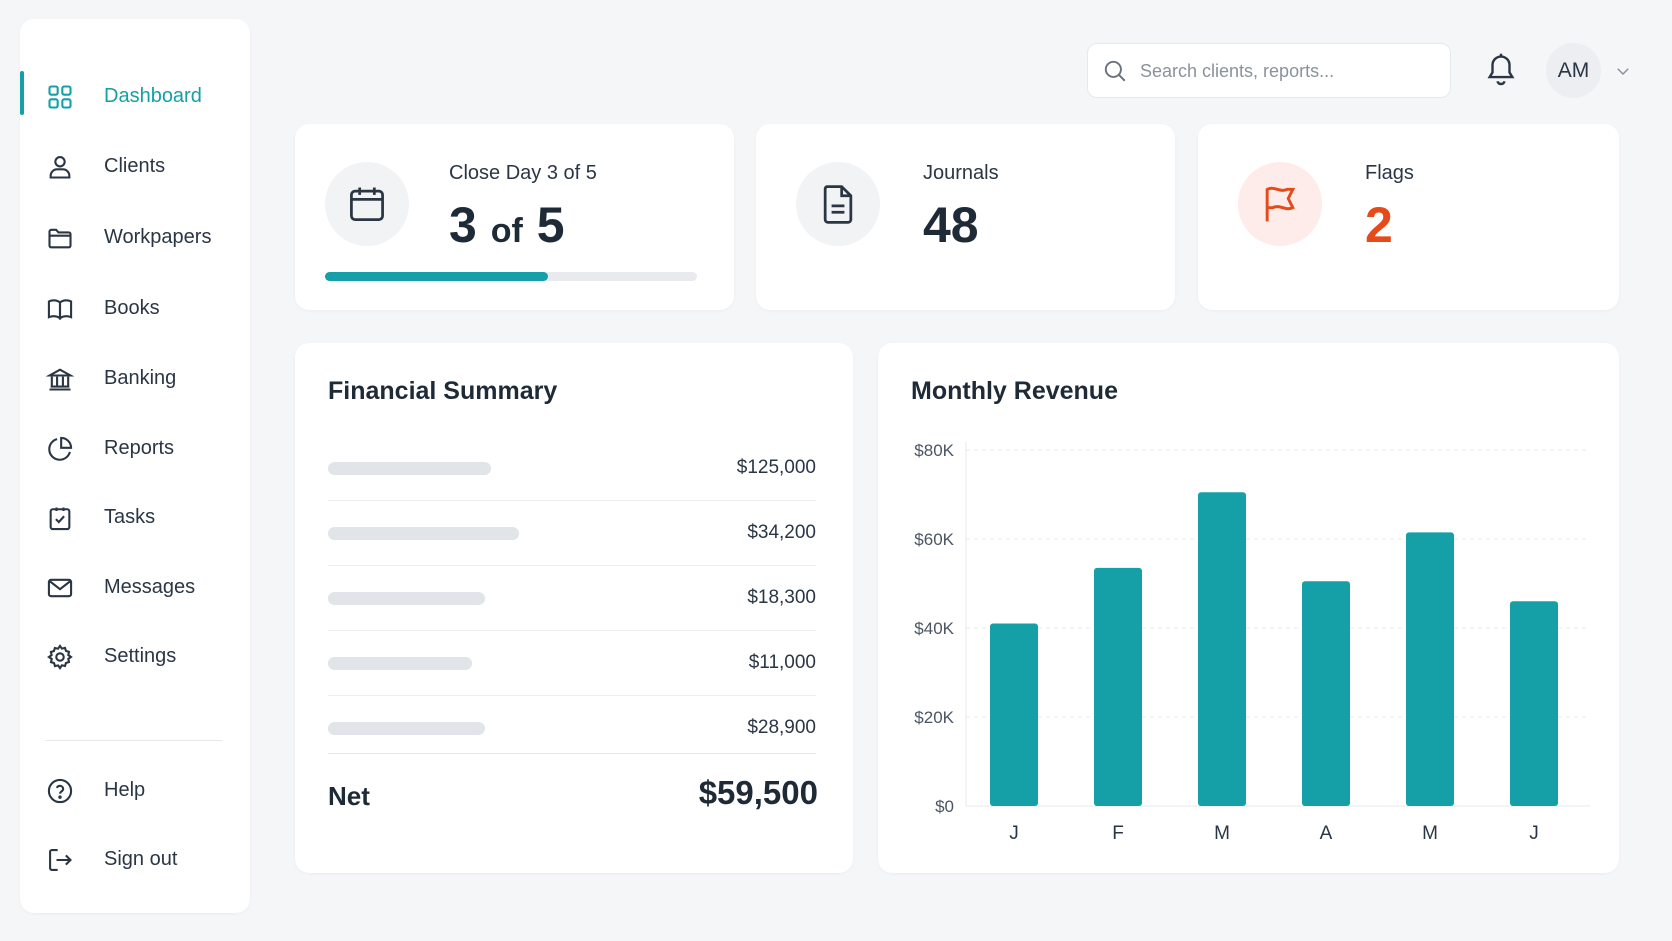 Image resolution: width=1672 pixels, height=941 pixels. What do you see at coordinates (572, 728) in the screenshot?
I see `list-item: $28,900` at bounding box center [572, 728].